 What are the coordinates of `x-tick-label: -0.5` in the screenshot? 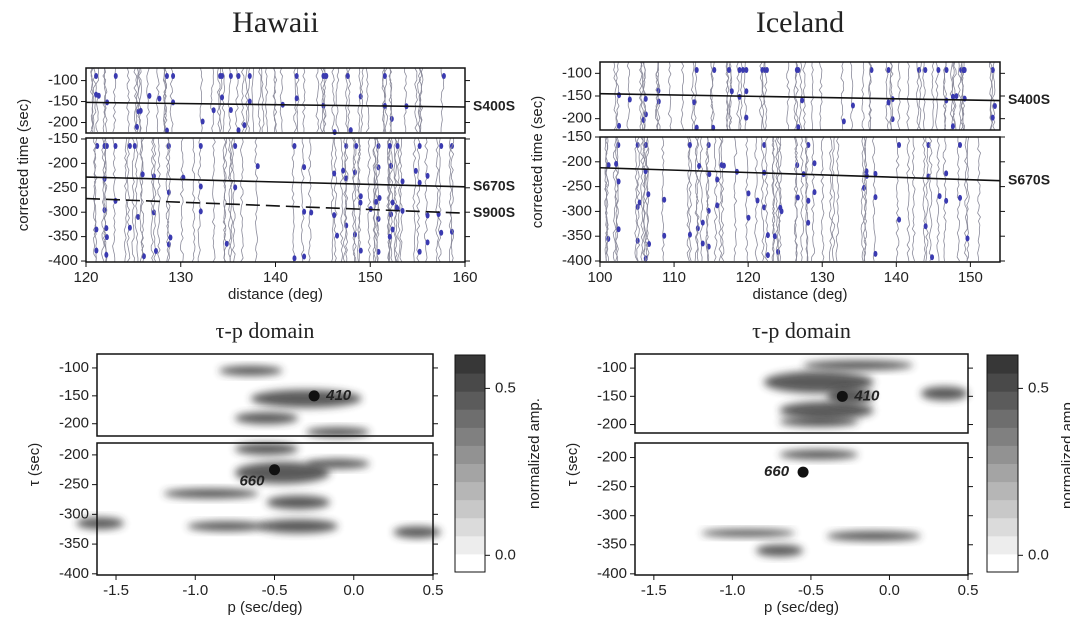 It's located at (811, 590).